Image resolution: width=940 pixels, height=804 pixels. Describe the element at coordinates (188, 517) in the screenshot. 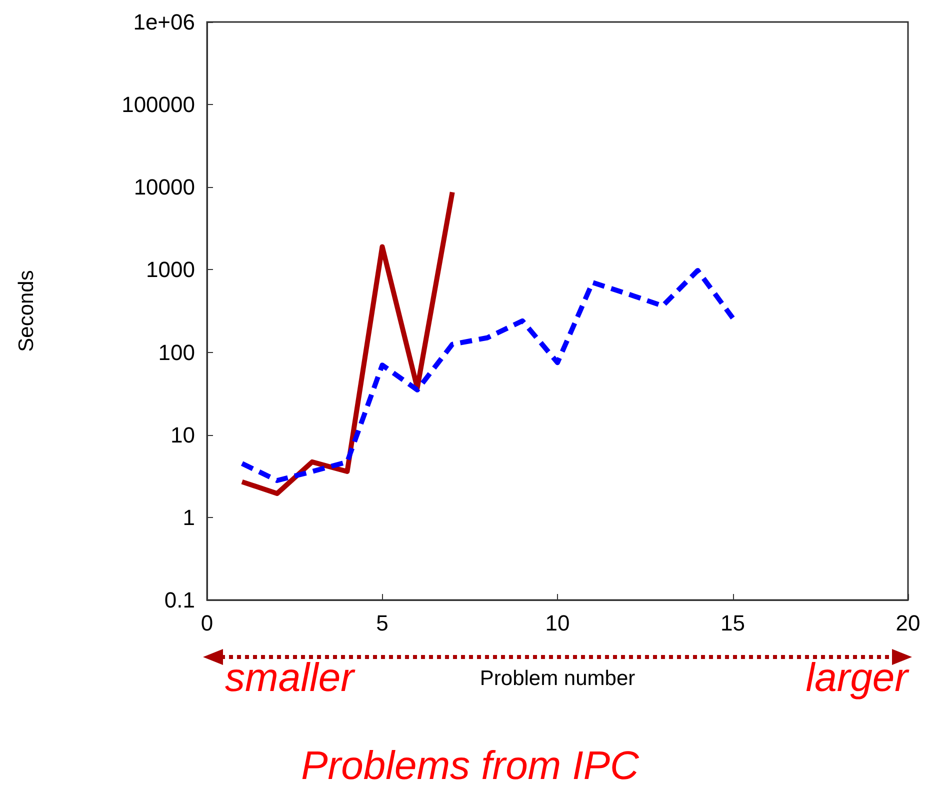

I see `y-tick-label: 1` at that location.